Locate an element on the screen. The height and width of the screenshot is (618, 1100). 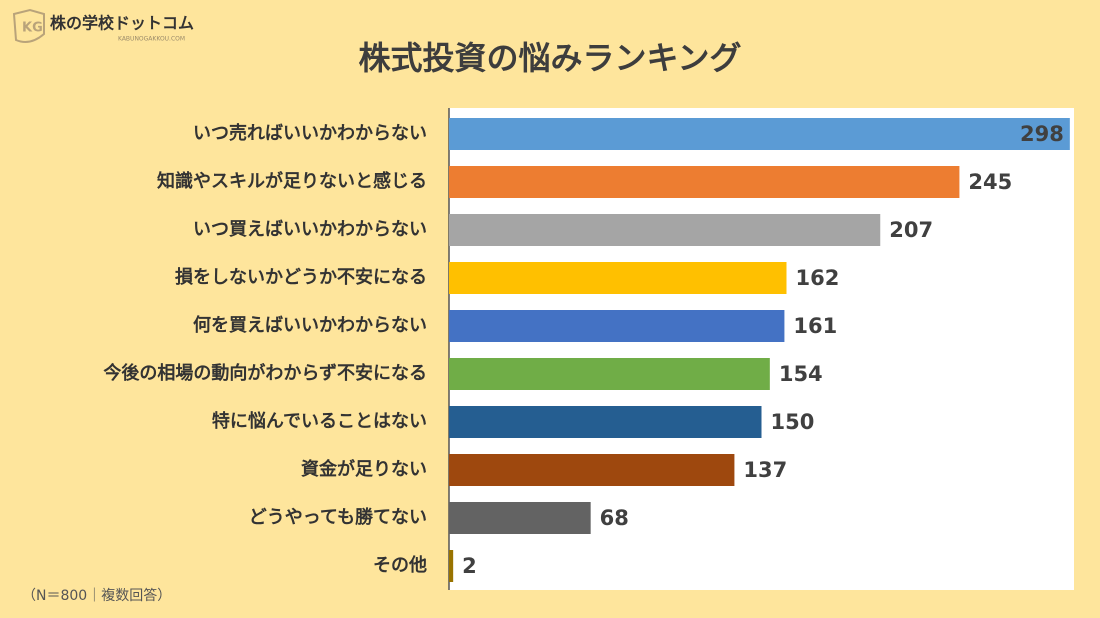
value-label: 245 is located at coordinates (990, 182).